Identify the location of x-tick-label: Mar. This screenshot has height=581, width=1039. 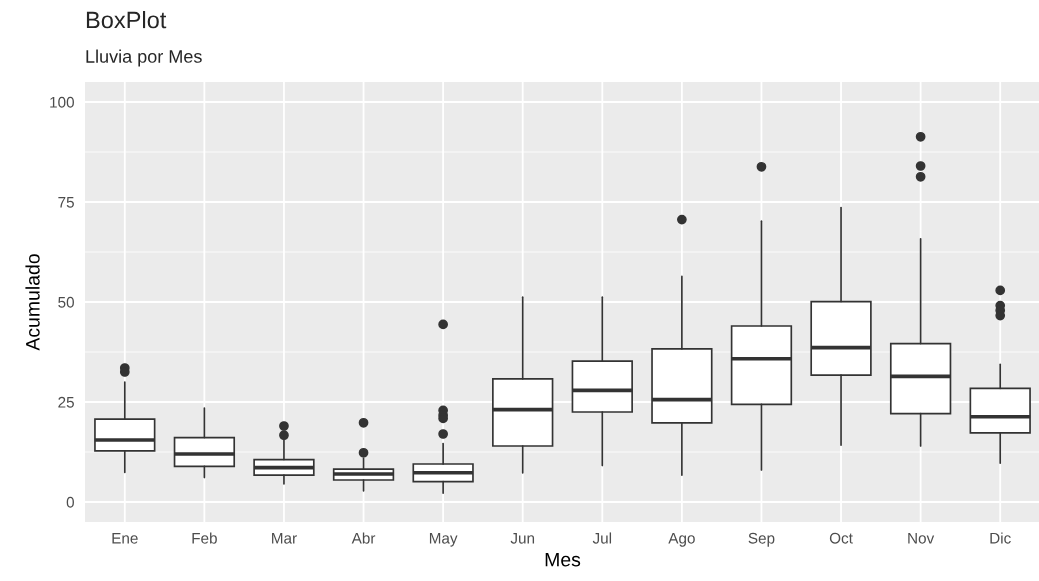
(284, 538).